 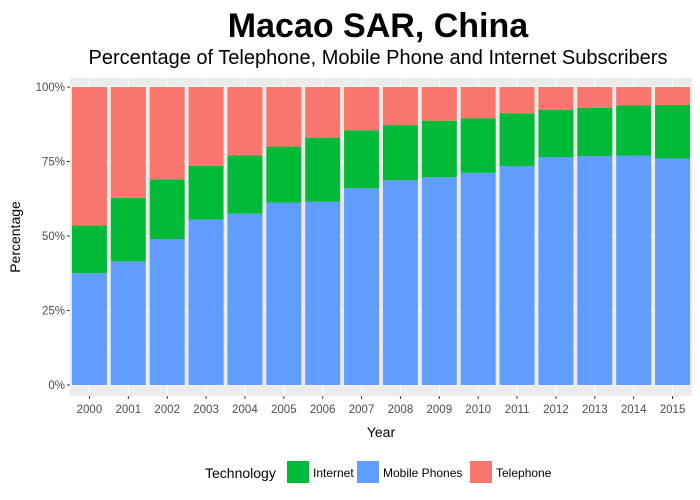 I want to click on x-tick-label: 2006, so click(x=323, y=410).